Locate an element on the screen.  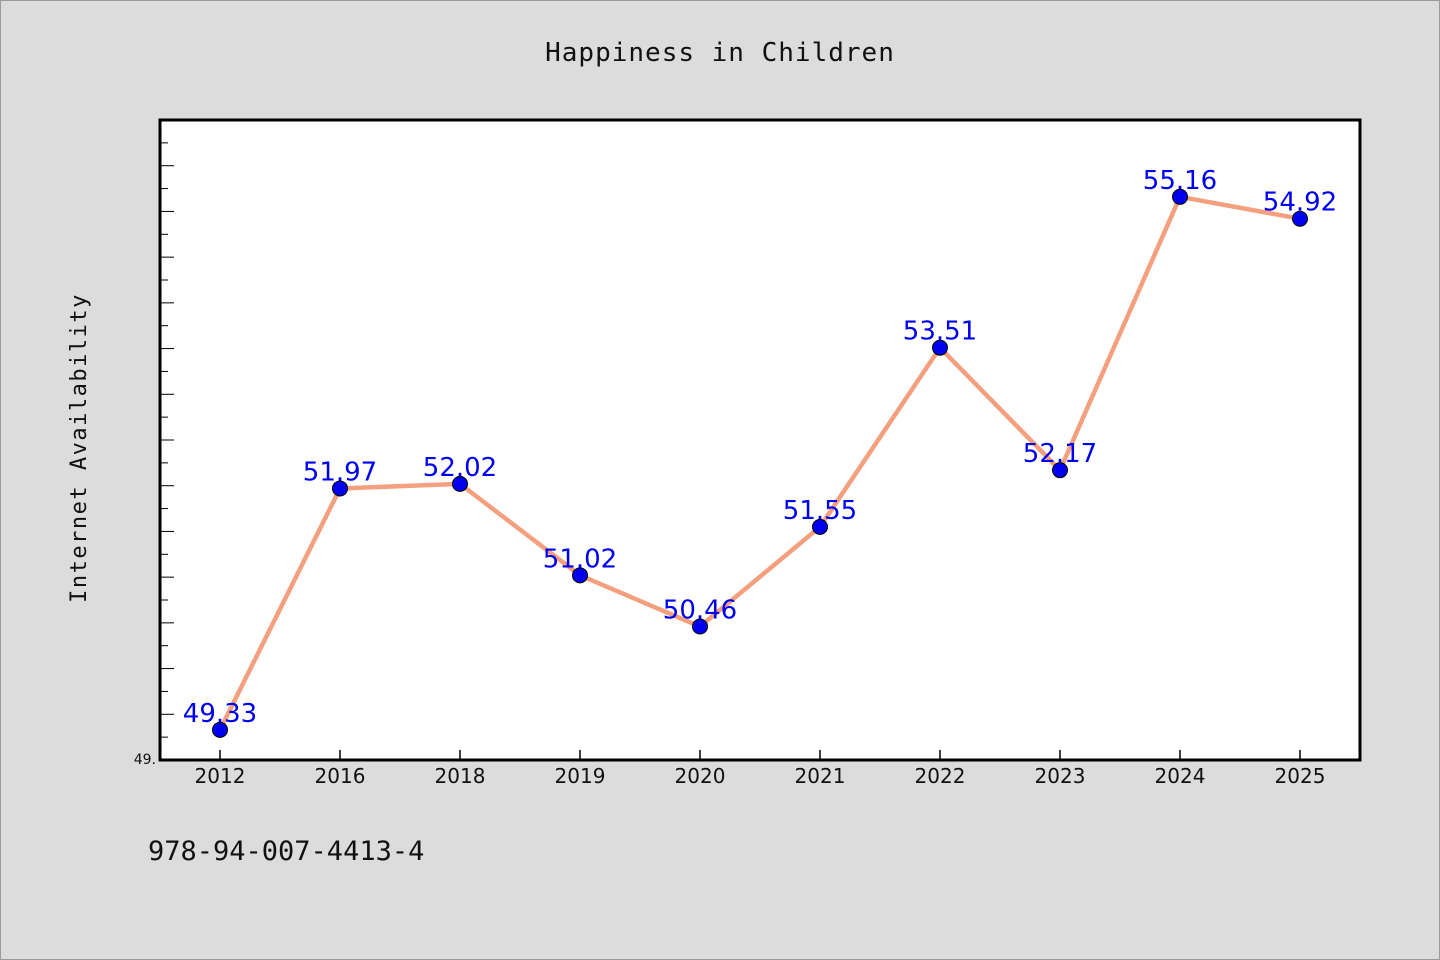
y-axis-label: Internet Availability is located at coordinates (79, 448).